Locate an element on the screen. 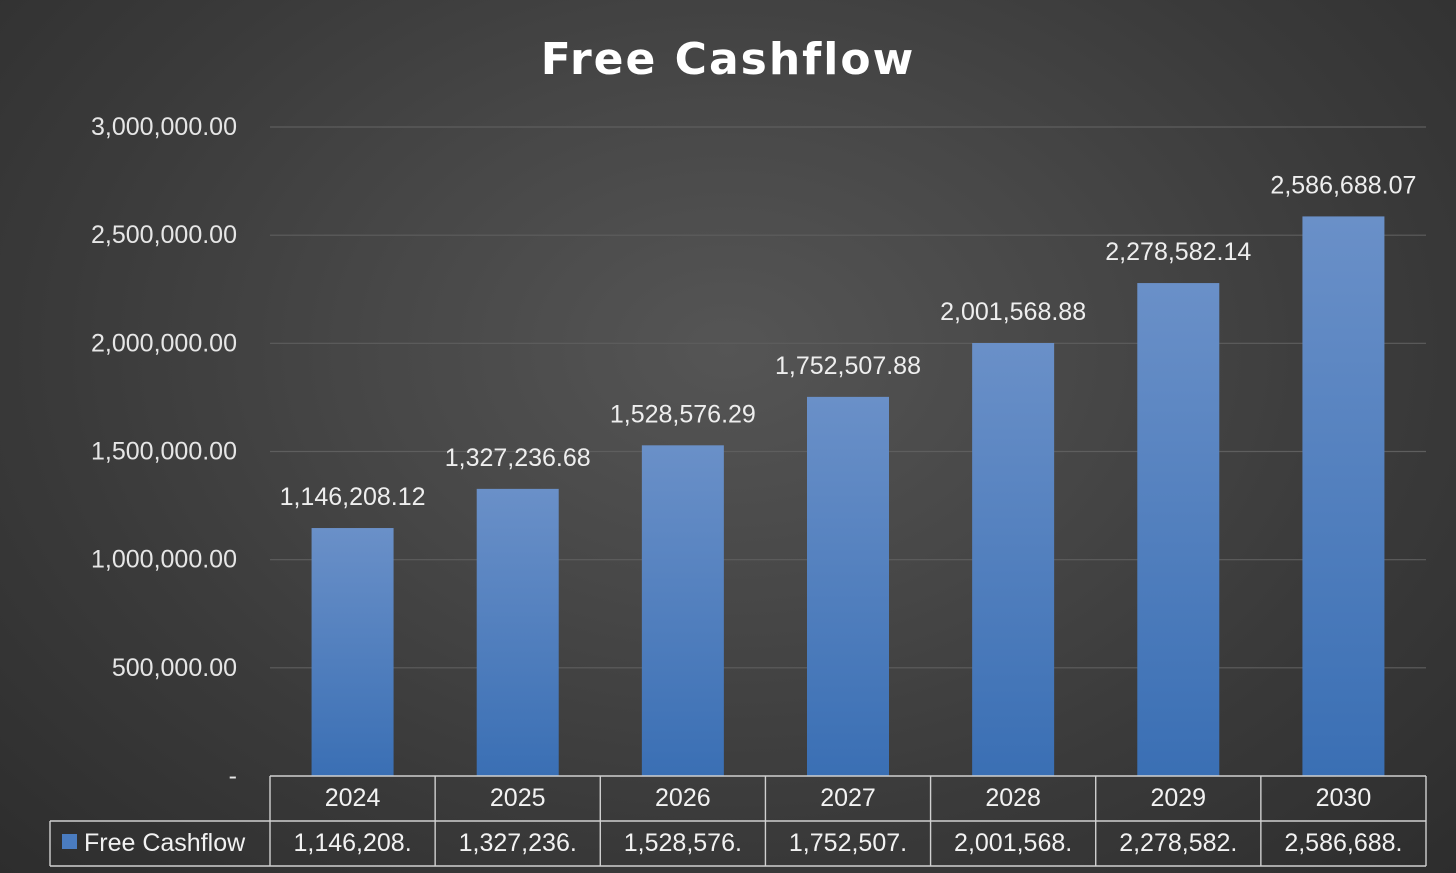 This screenshot has width=1456, height=873. table-value: 2,586,688. is located at coordinates (1343, 843).